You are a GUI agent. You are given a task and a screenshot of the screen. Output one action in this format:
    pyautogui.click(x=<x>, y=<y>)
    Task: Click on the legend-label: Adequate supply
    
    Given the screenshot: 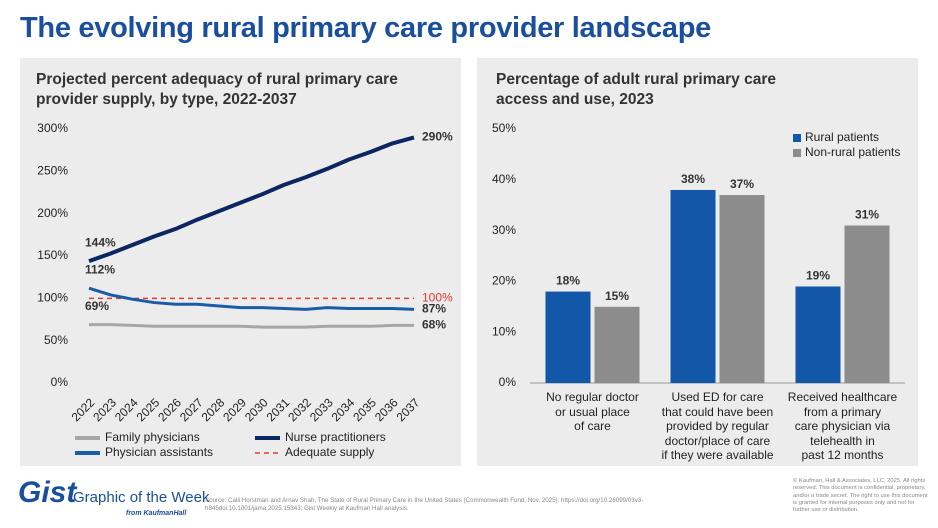 What is the action you would take?
    pyautogui.click(x=329, y=452)
    